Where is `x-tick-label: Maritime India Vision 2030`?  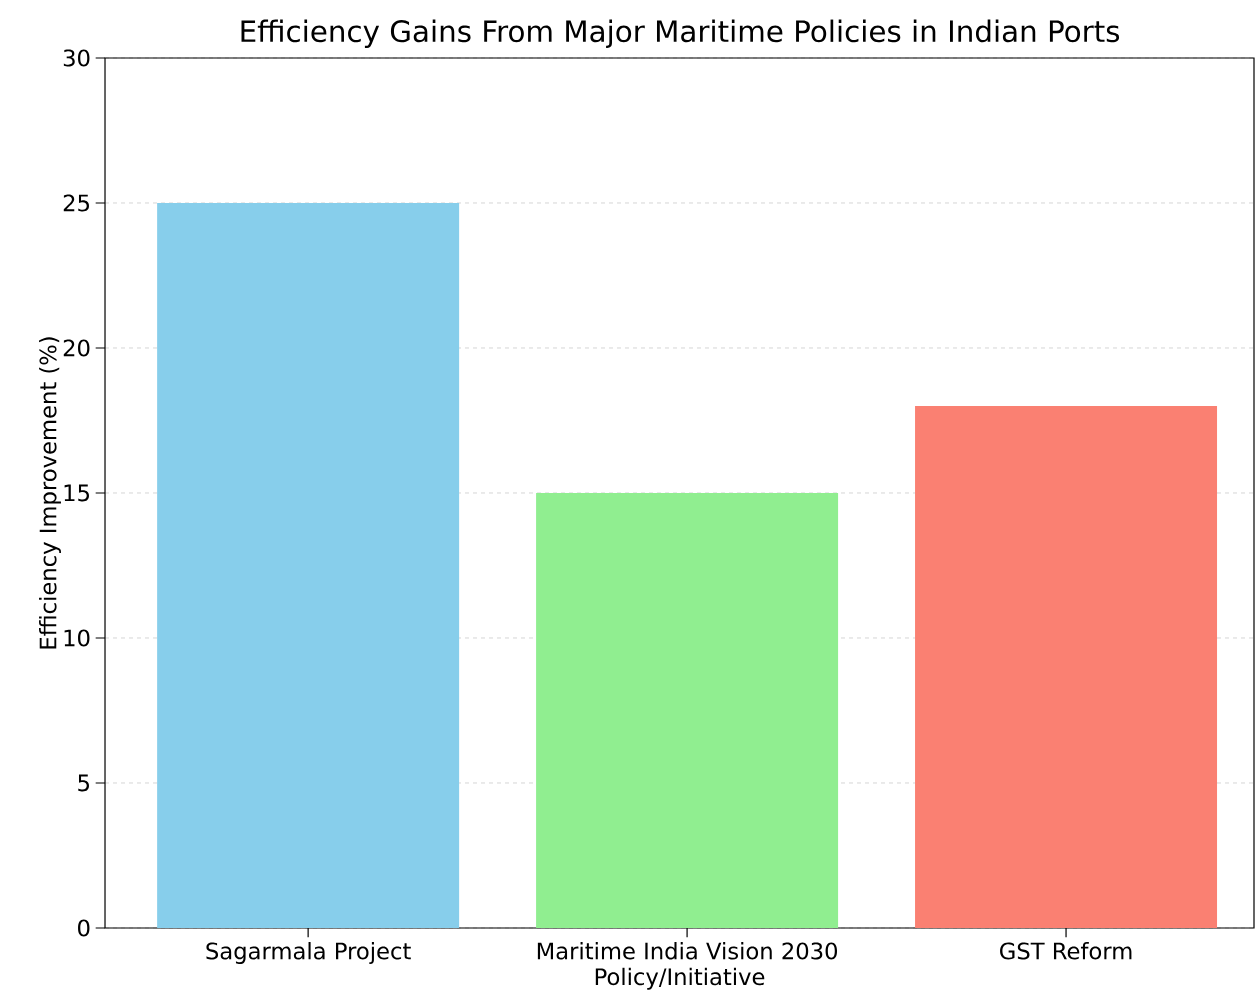 x-tick-label: Maritime India Vision 2030 is located at coordinates (687, 951).